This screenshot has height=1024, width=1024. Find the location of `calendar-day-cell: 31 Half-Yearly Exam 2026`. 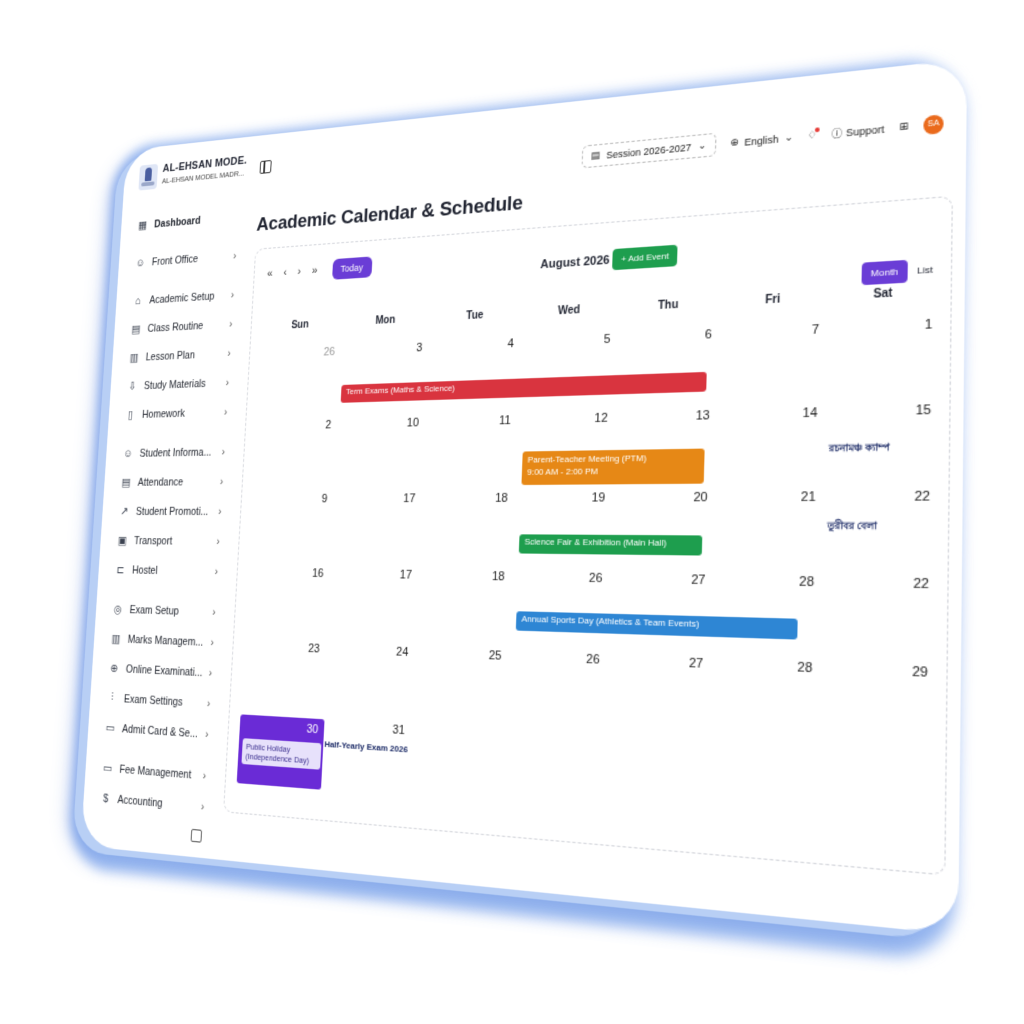

calendar-day-cell: 31 Half-Yearly Exam 2026 is located at coordinates (364, 755).